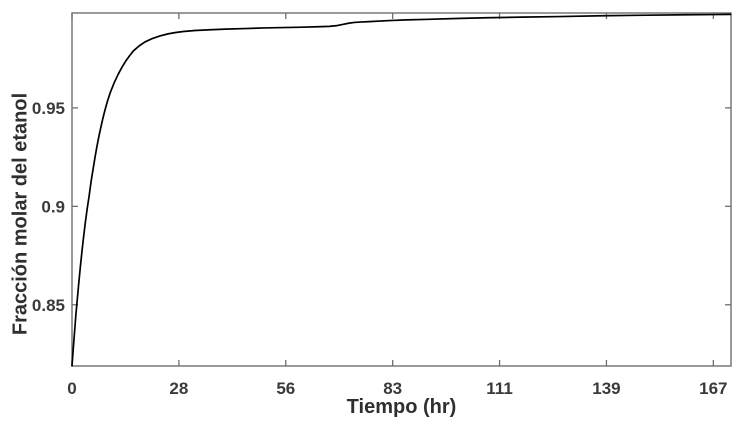 The image size is (744, 430). What do you see at coordinates (401, 407) in the screenshot?
I see `x-axis-label: Tiempo (hr)` at bounding box center [401, 407].